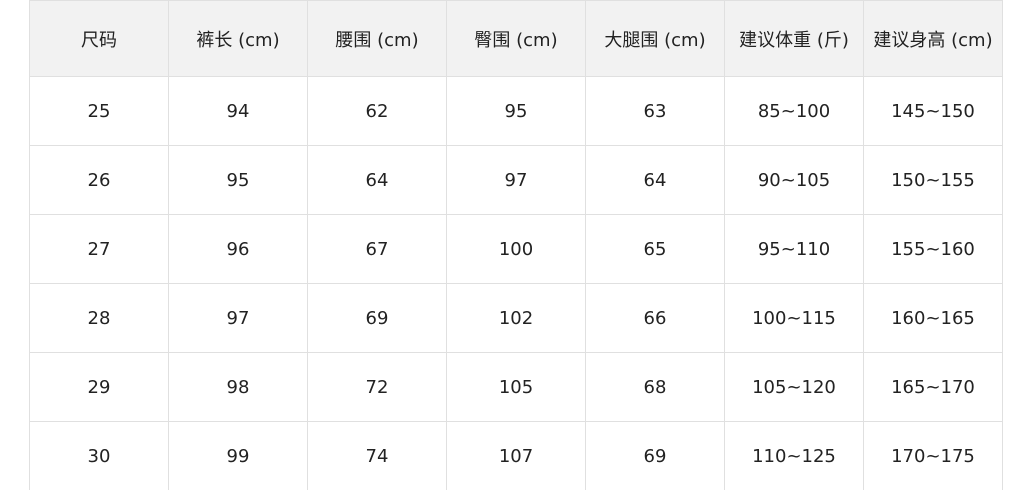  Describe the element at coordinates (655, 111) in the screenshot. I see `table-cell: 63` at that location.